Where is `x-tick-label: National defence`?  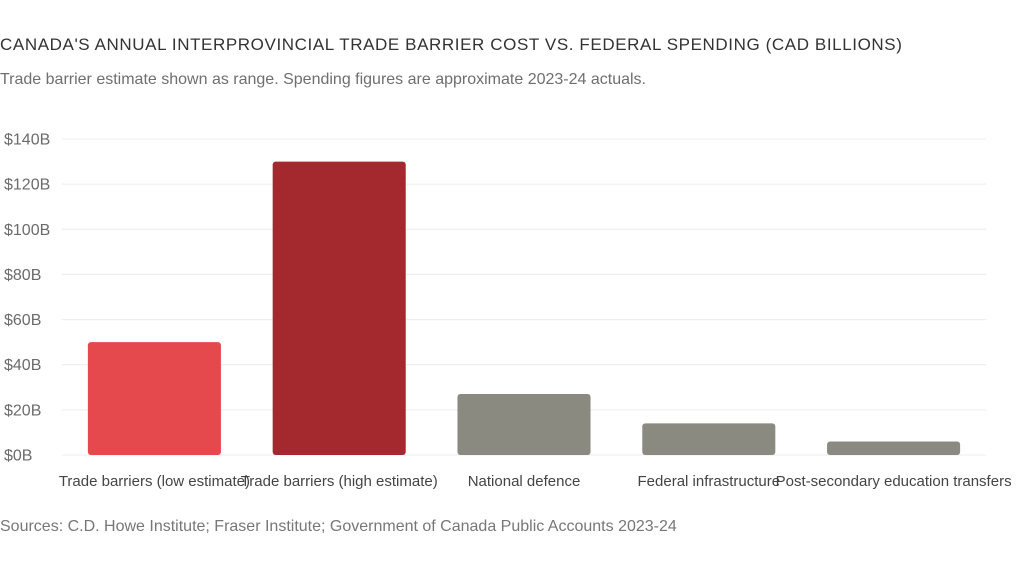
x-tick-label: National defence is located at coordinates (524, 481).